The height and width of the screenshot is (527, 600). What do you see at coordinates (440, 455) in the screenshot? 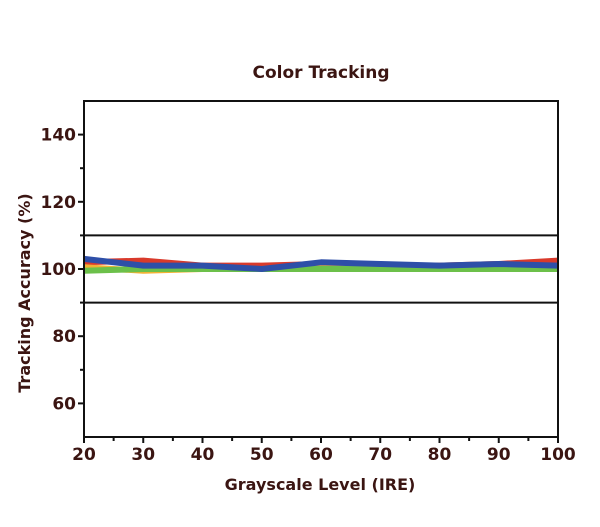
I see `x-tick-label: 80` at bounding box center [440, 455].